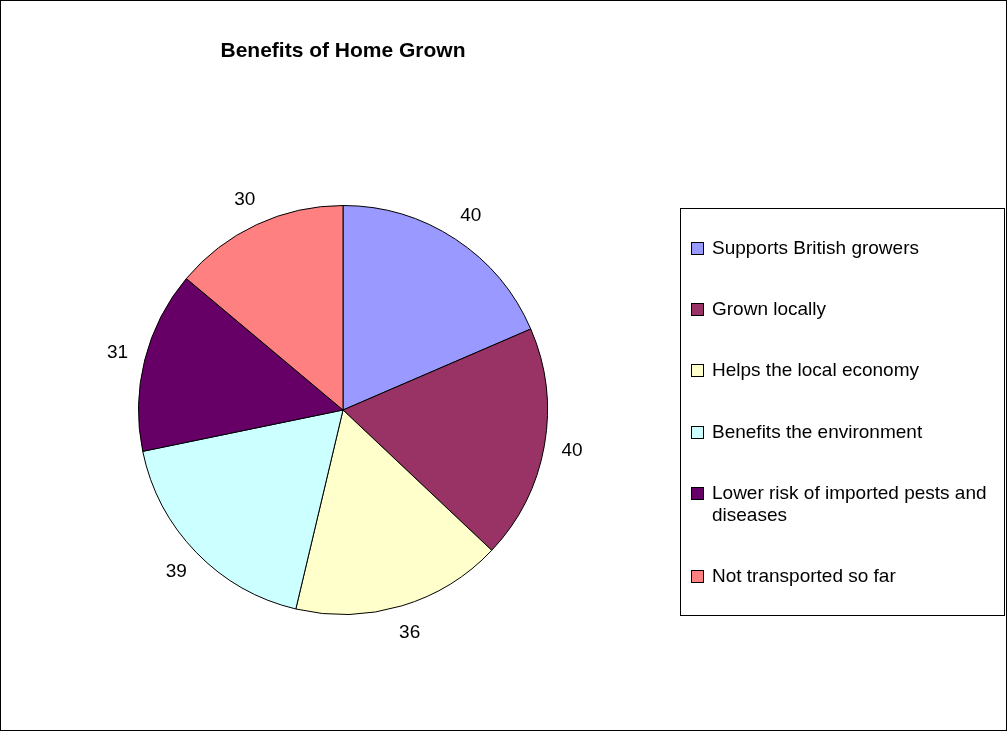  What do you see at coordinates (245, 198) in the screenshot?
I see `data-label: 30` at bounding box center [245, 198].